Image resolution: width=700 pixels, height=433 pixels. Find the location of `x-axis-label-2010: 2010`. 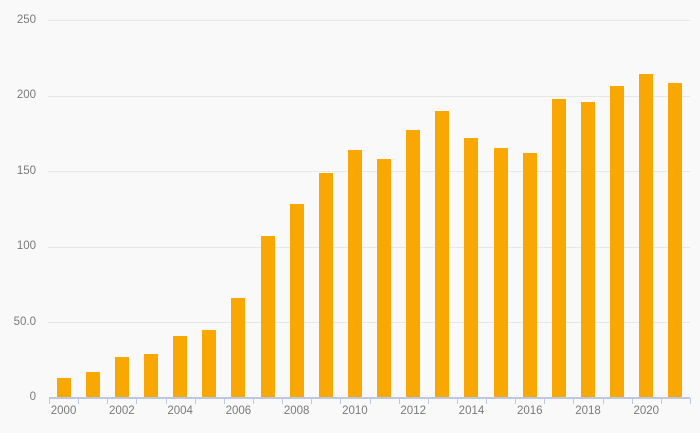

x-axis-label-2010: 2010 is located at coordinates (355, 410).